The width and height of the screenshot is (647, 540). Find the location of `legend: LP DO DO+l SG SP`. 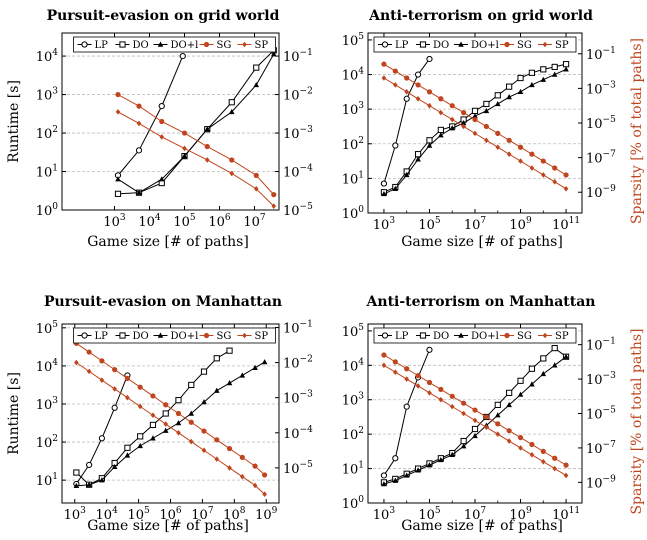

legend: LP DO DO+l SG SP is located at coordinates (475, 44).